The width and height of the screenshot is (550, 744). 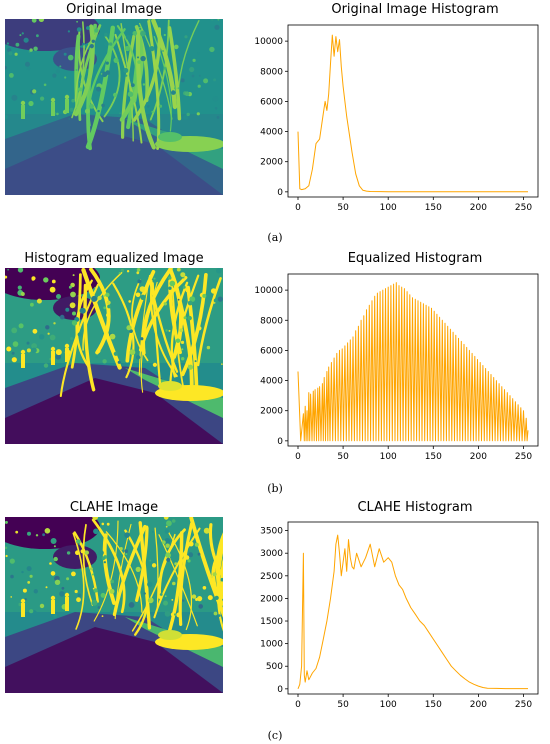 What do you see at coordinates (298, 705) in the screenshot?
I see `x-tick-label: 0` at bounding box center [298, 705].